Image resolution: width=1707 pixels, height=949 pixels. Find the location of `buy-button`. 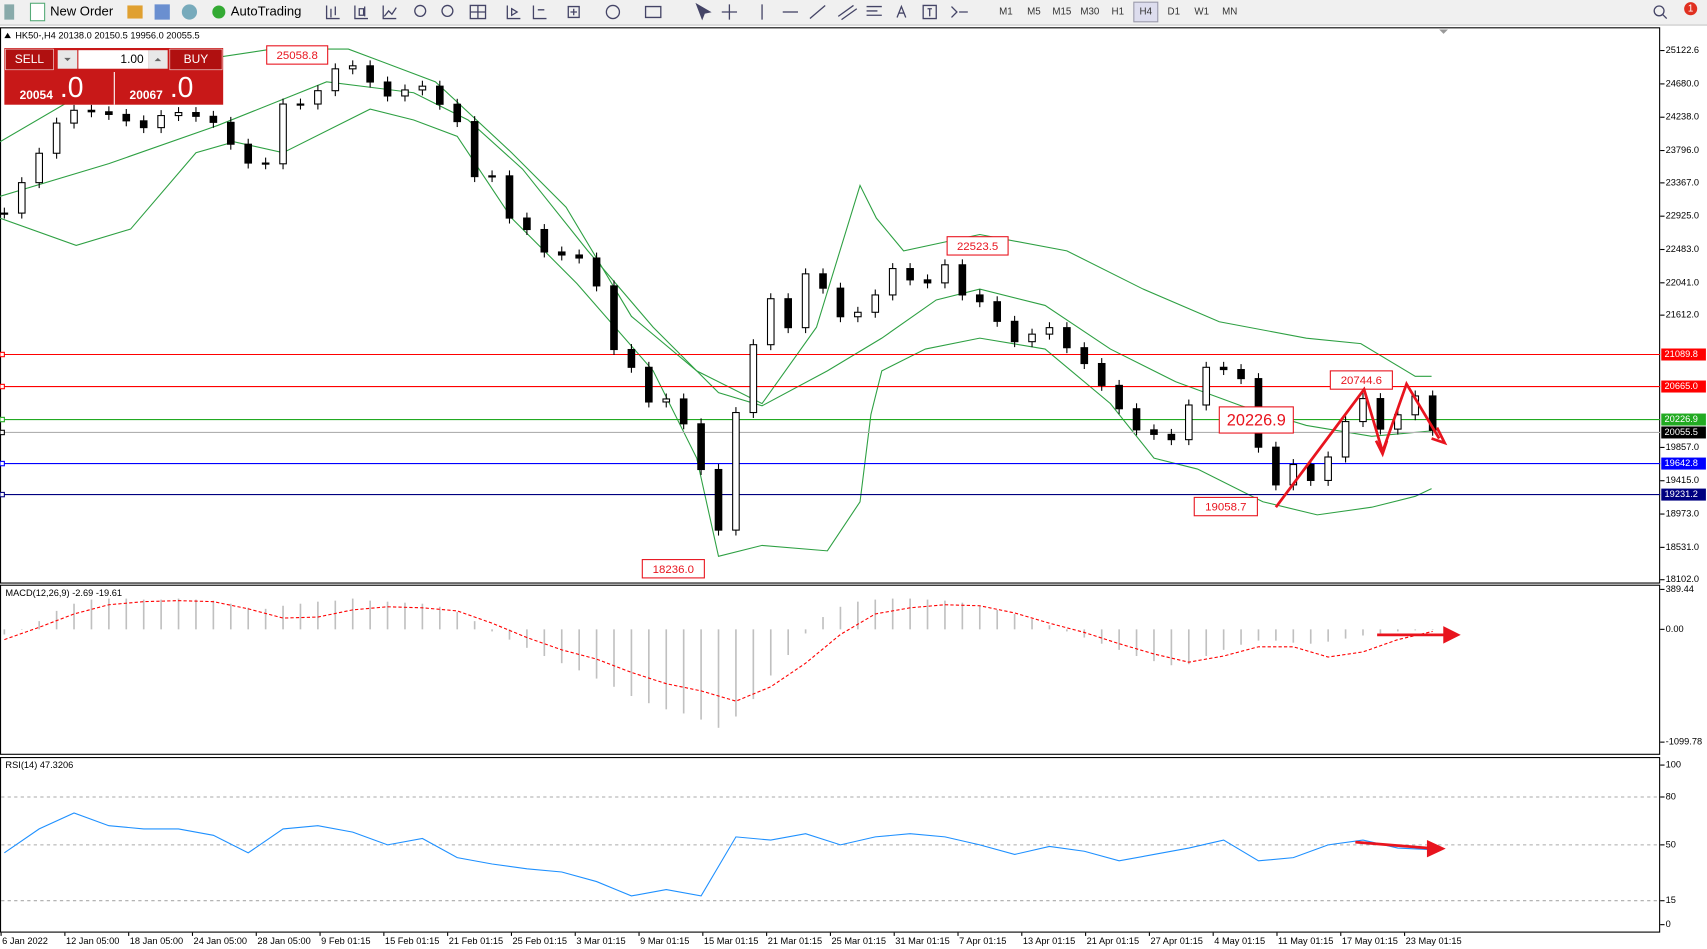

buy-button is located at coordinates (196, 59).